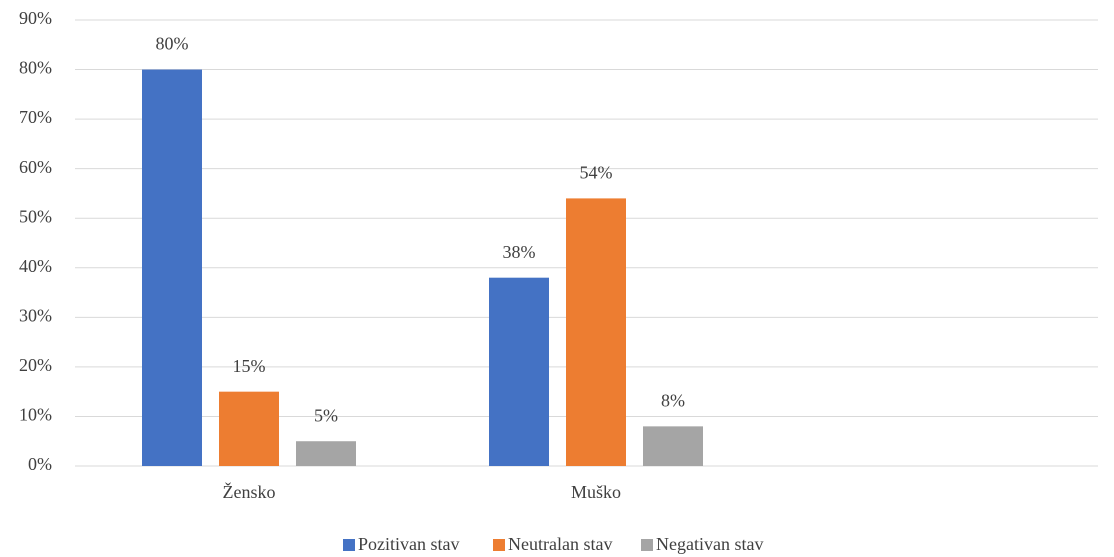 The height and width of the screenshot is (557, 1114). Describe the element at coordinates (326, 415) in the screenshot. I see `value-label: 5%` at that location.